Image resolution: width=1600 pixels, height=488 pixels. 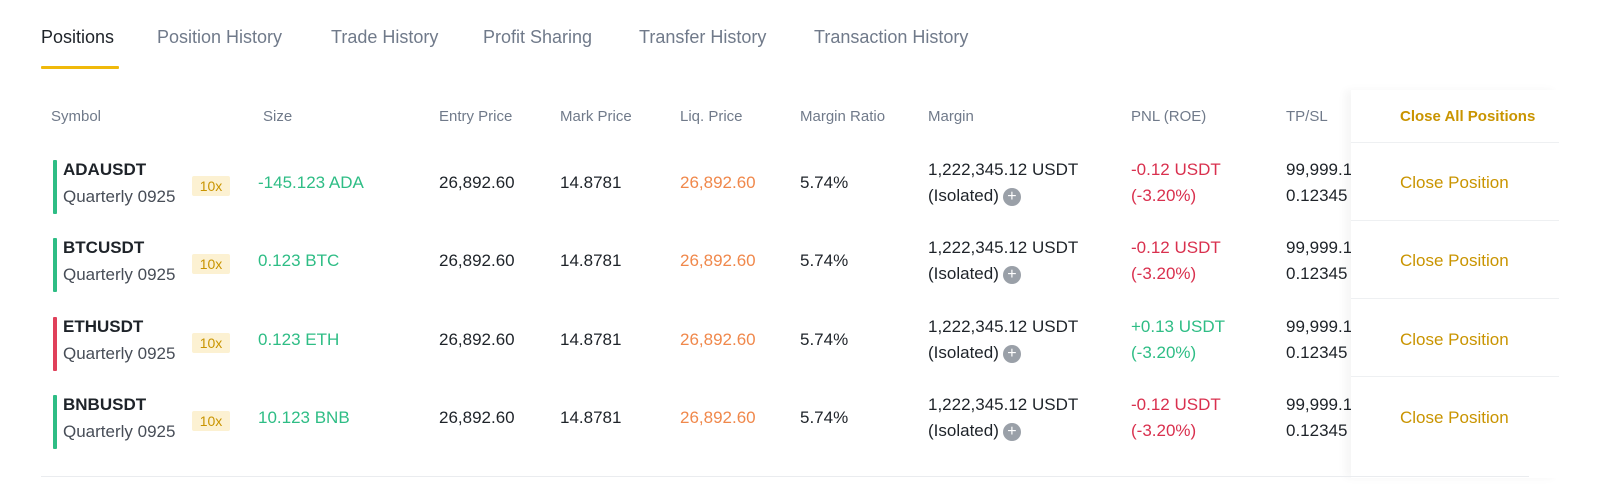 I want to click on position-size: 0.123 ETH, so click(x=299, y=339).